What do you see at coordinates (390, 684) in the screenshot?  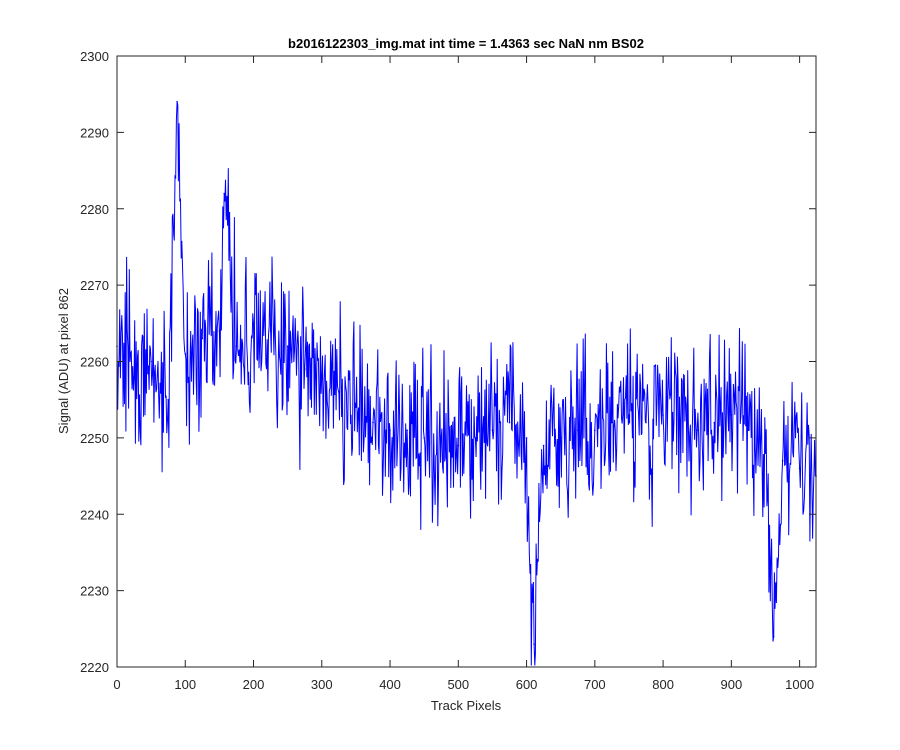 I see `x-tick-label: 400` at bounding box center [390, 684].